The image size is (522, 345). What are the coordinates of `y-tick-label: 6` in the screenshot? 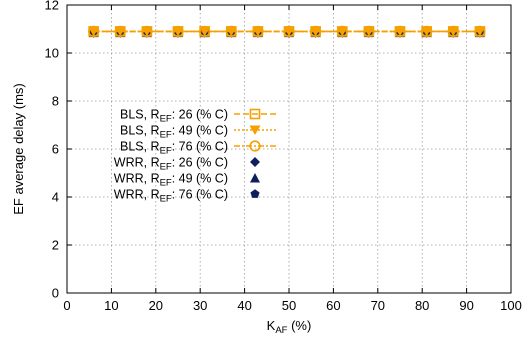 It's located at (55, 149).